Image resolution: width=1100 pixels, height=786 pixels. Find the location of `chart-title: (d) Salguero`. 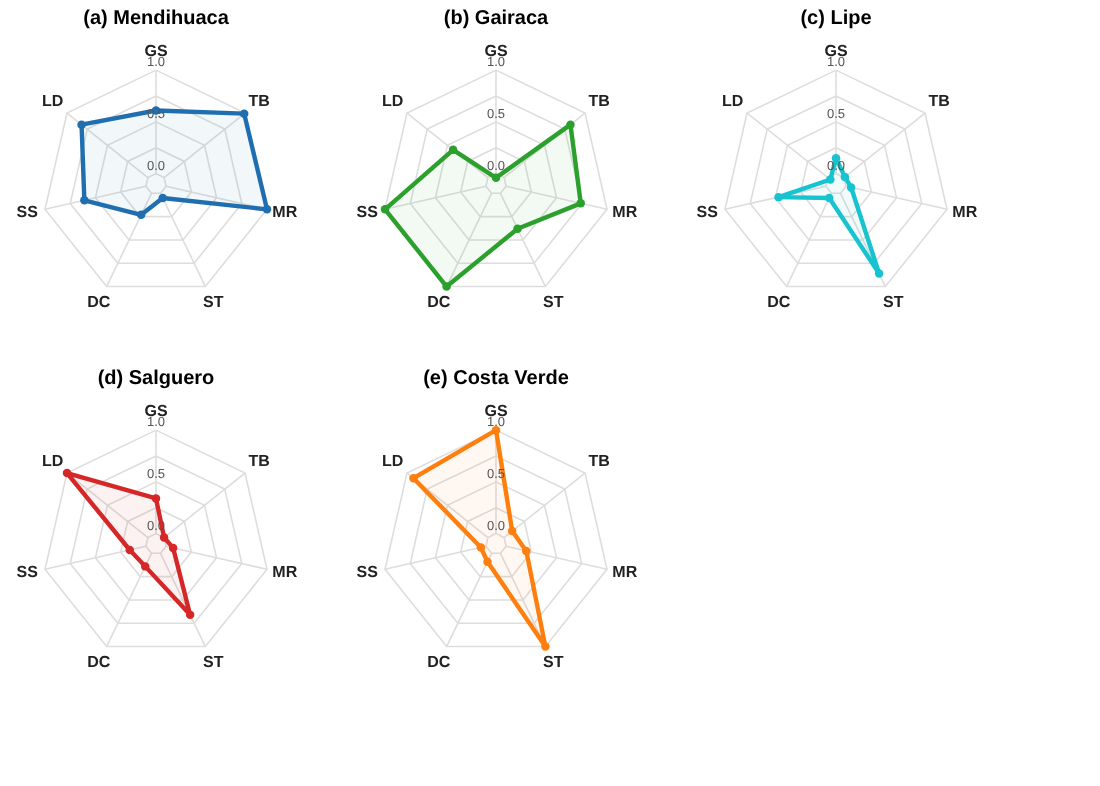

chart-title: (d) Salguero is located at coordinates (156, 379).